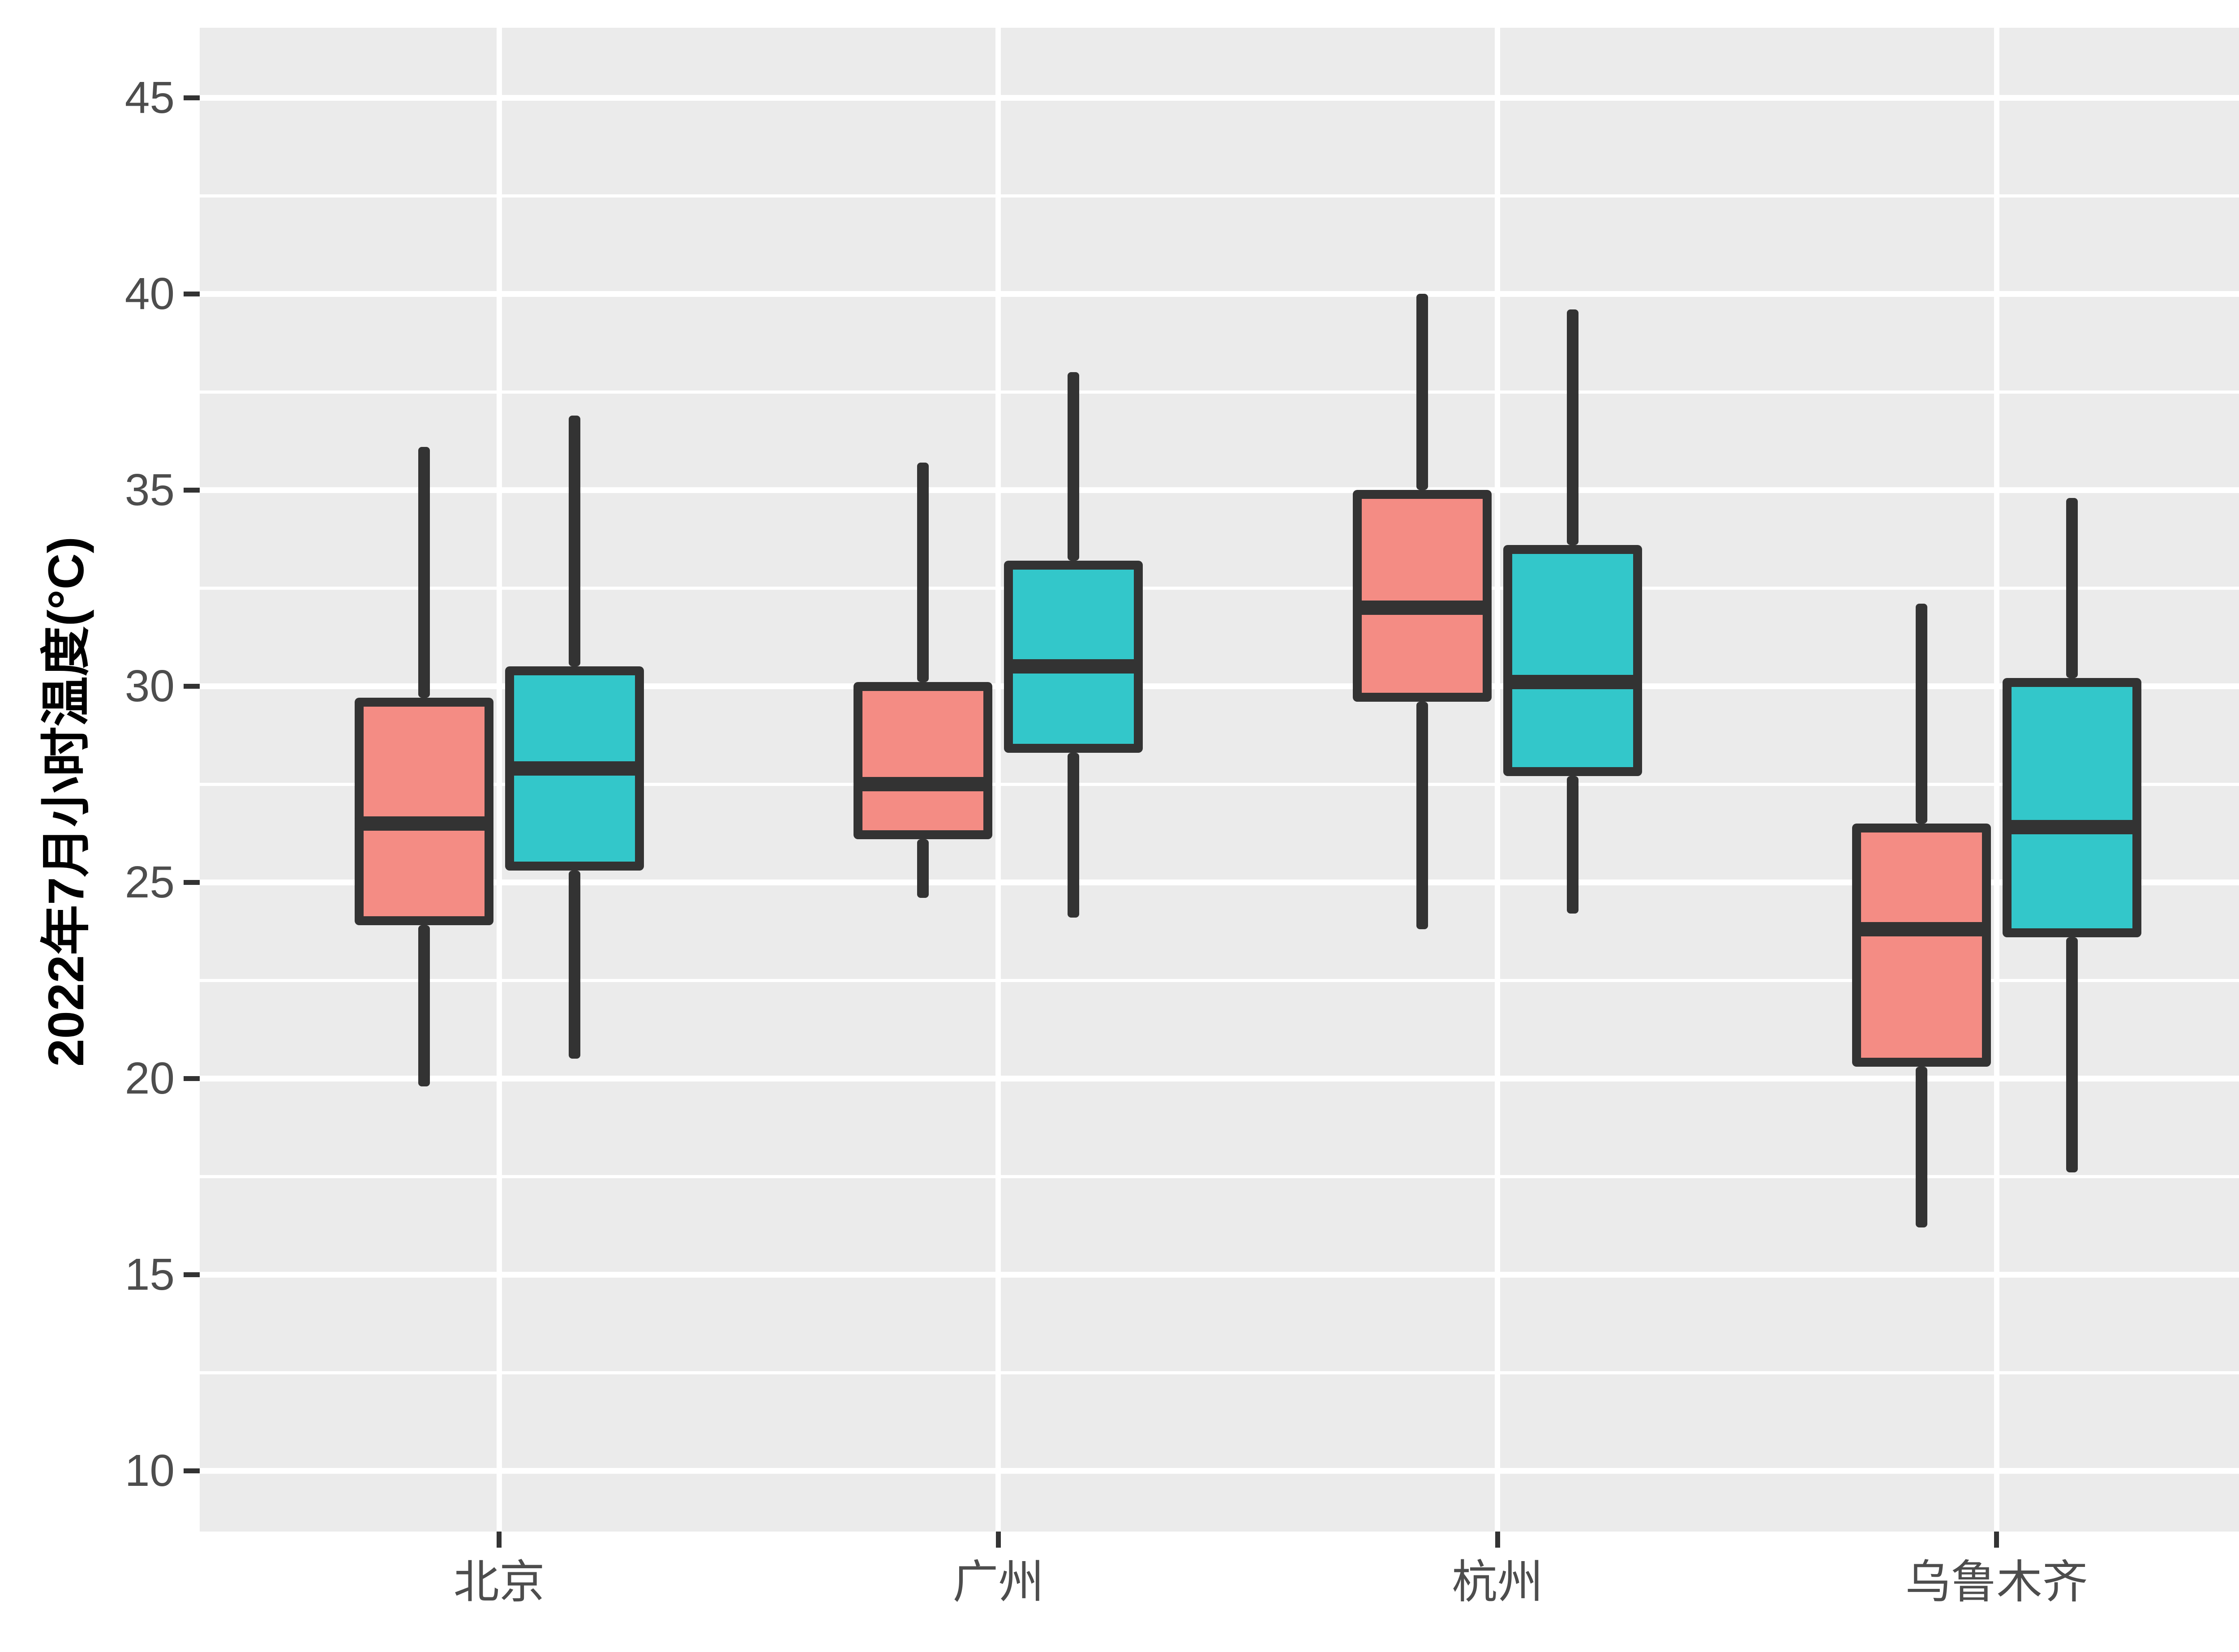 The image size is (2239, 1652). I want to click on x-tick-label: 杭州, so click(1497, 1583).